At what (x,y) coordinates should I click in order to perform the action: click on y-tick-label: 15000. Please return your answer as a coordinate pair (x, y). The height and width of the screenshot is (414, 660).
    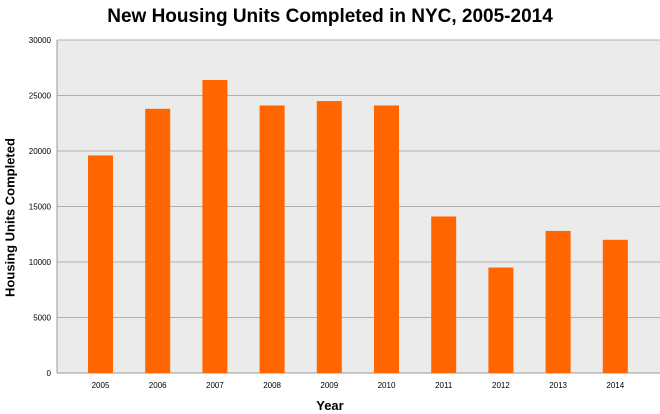
    Looking at the image, I should click on (40, 207).